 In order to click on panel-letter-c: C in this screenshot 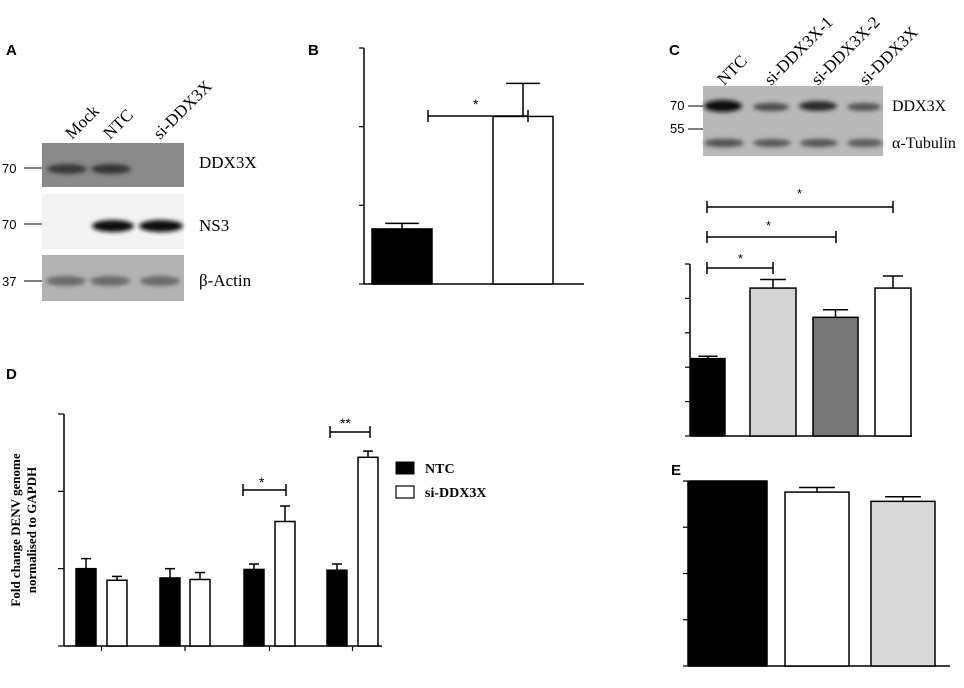, I will do `click(674, 50)`.